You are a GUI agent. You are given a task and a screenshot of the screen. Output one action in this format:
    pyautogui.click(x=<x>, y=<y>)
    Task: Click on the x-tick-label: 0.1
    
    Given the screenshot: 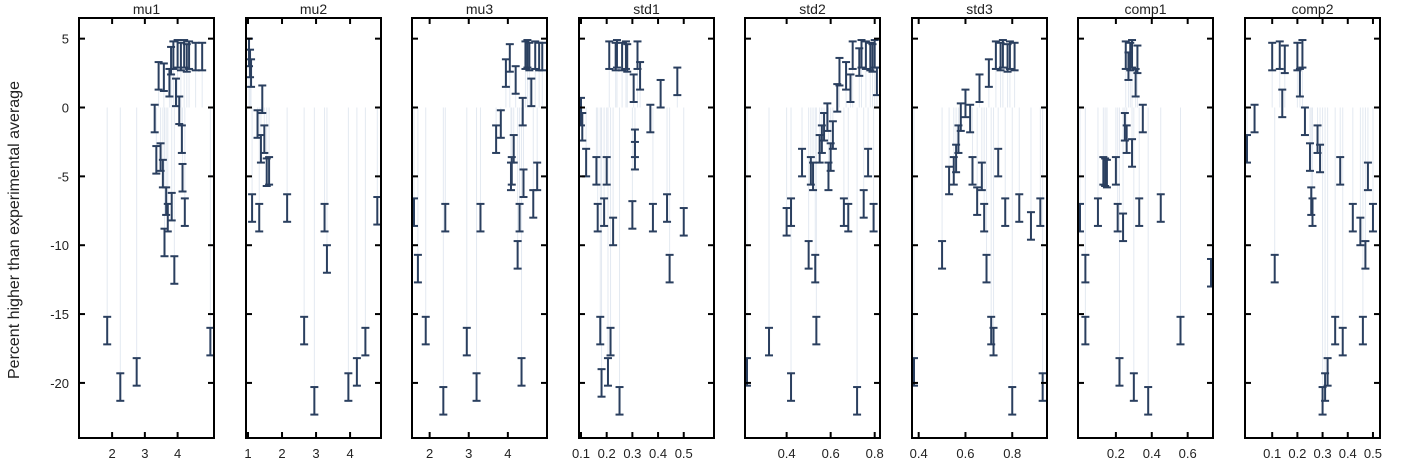 What is the action you would take?
    pyautogui.click(x=1272, y=453)
    